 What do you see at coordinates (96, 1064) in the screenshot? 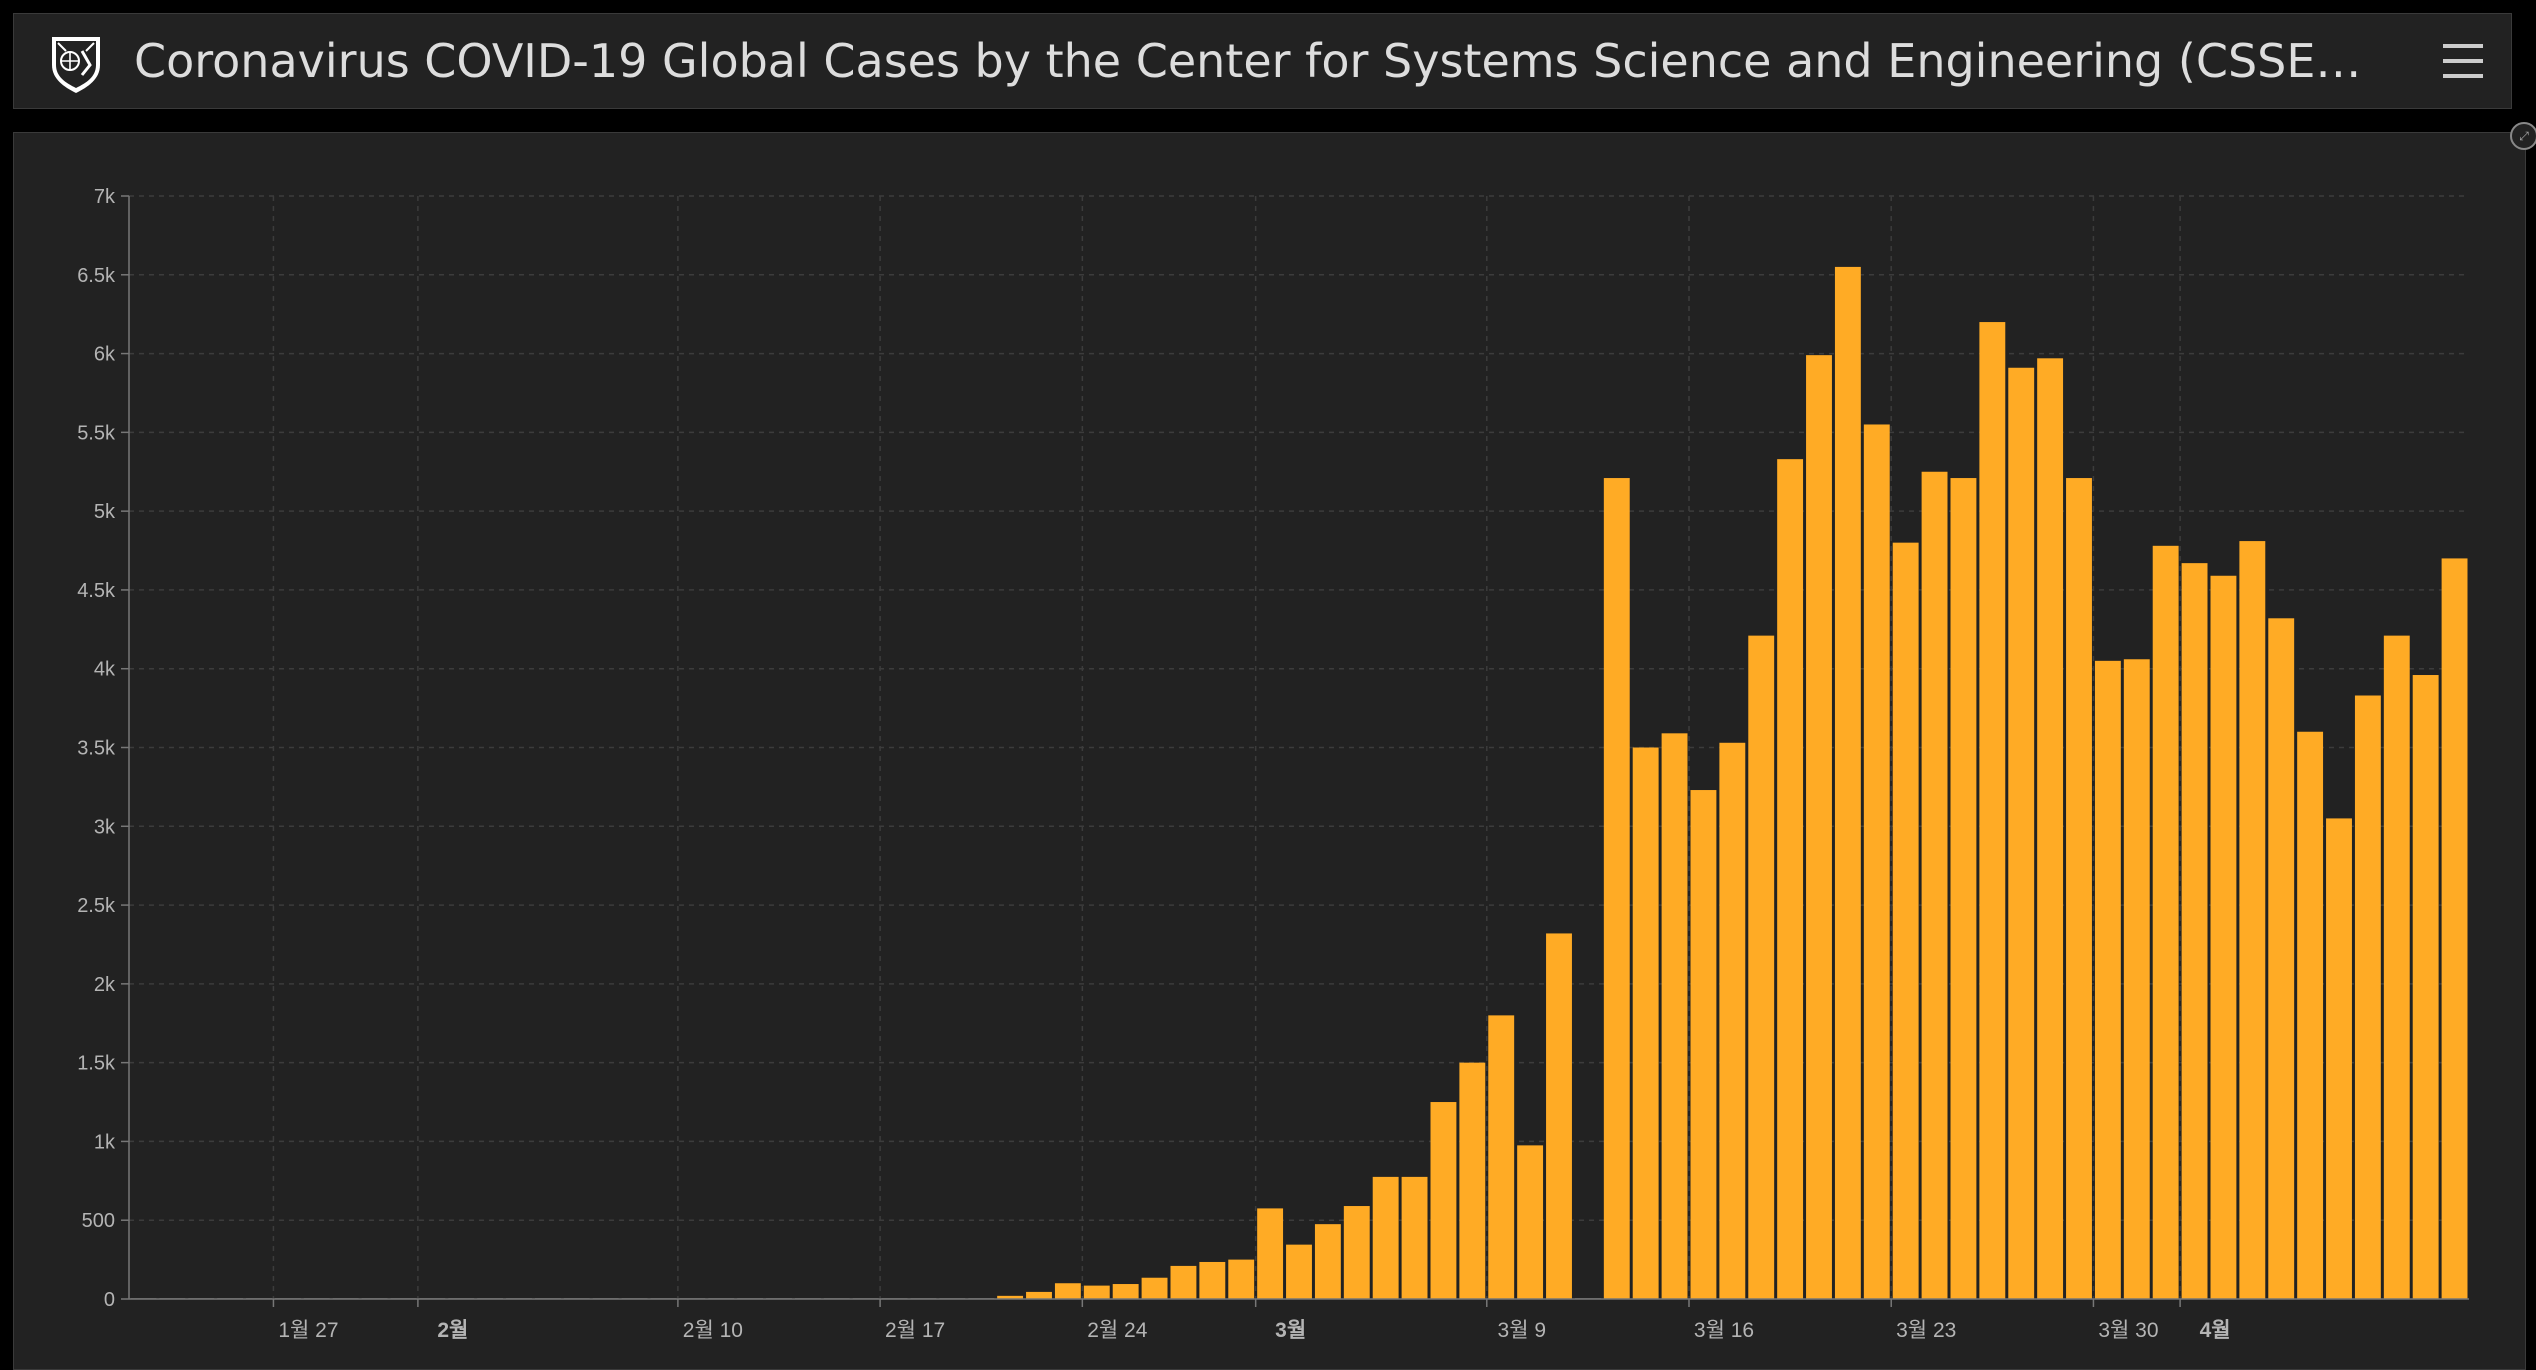
I see `y-tick-label: 1.5k` at bounding box center [96, 1064].